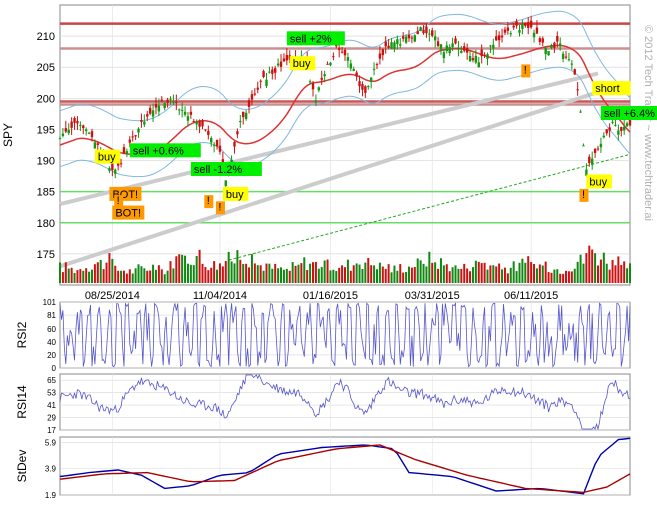  What do you see at coordinates (429, 207) in the screenshot?
I see `trendline` at bounding box center [429, 207].